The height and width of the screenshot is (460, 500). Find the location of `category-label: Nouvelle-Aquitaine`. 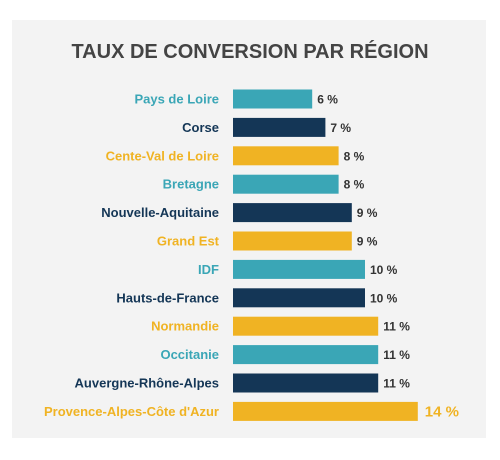

category-label: Nouvelle-Aquitaine is located at coordinates (160, 212).